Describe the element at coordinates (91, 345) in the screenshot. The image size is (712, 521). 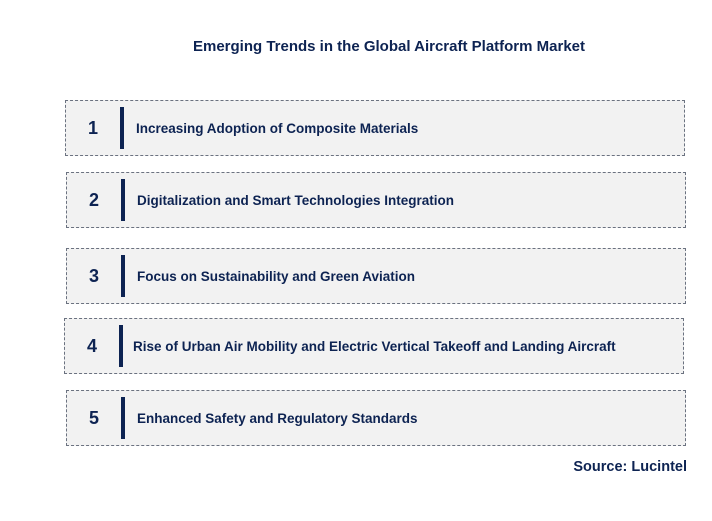
I see `trend-number: 4` at that location.